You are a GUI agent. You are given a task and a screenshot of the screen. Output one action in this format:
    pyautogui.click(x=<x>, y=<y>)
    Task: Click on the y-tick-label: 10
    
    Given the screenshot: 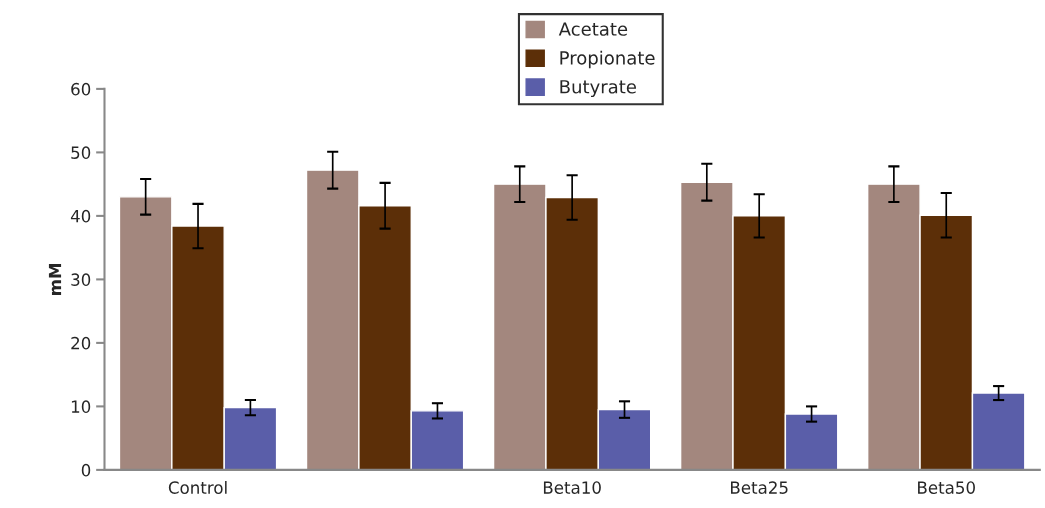 What is the action you would take?
    pyautogui.click(x=81, y=406)
    